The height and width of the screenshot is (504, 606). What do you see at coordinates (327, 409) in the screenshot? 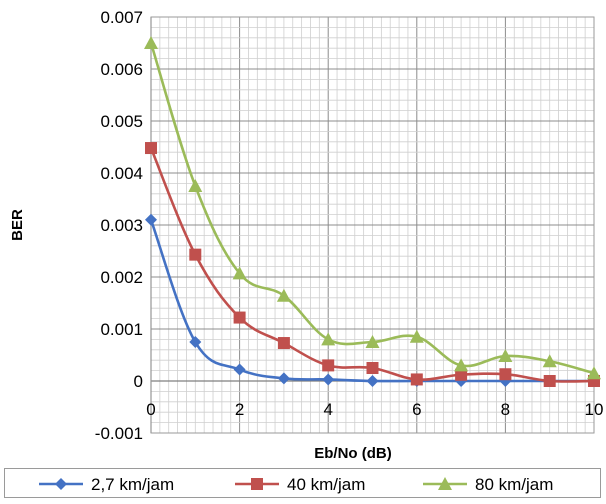
I see `x-tick-label: 4` at bounding box center [327, 409].